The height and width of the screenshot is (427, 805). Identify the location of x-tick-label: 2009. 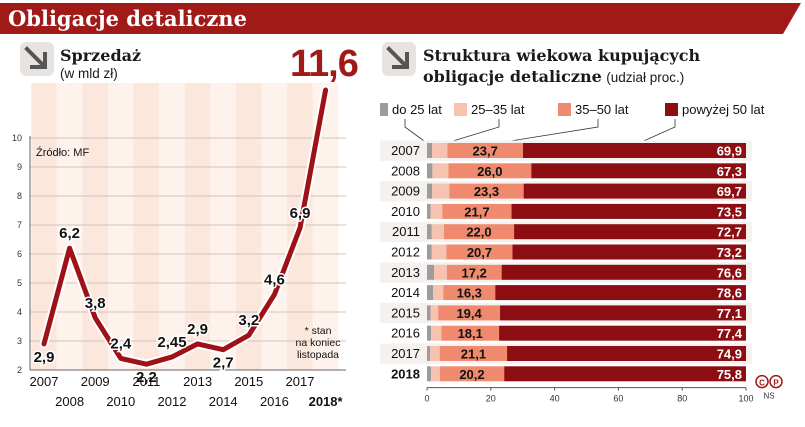
(95, 381).